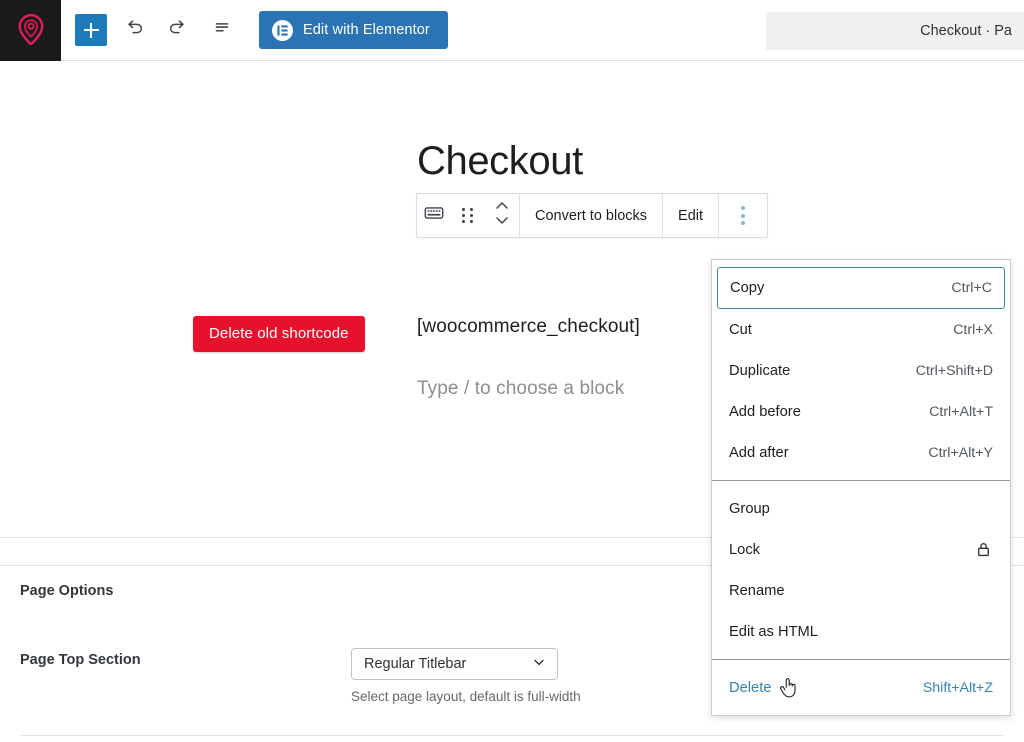  I want to click on menu-item-label: Cut, so click(740, 329).